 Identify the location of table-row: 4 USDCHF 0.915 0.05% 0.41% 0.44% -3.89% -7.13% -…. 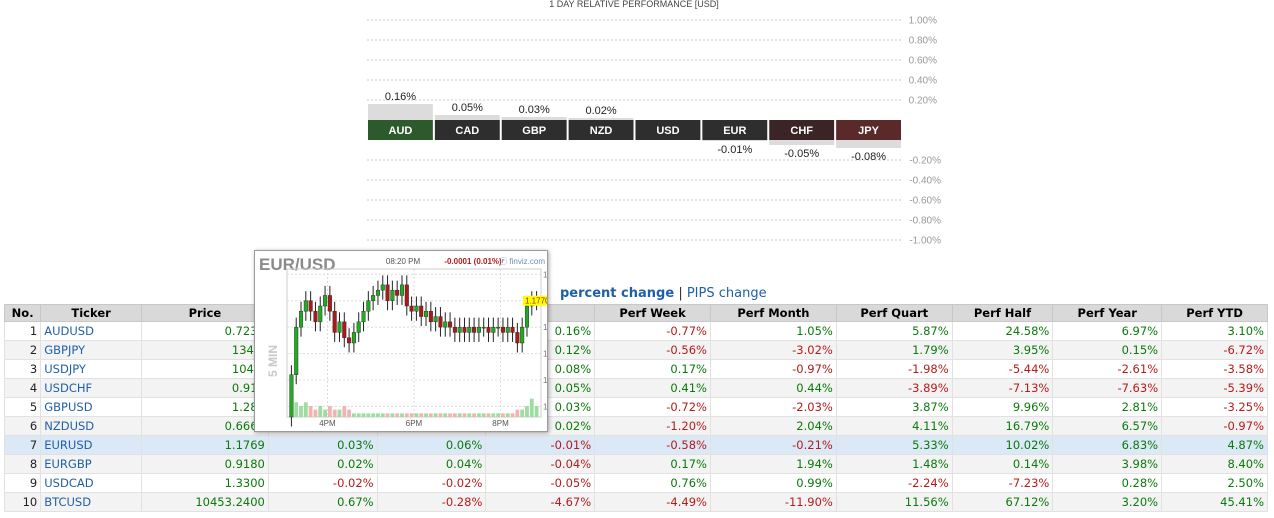
(635, 388).